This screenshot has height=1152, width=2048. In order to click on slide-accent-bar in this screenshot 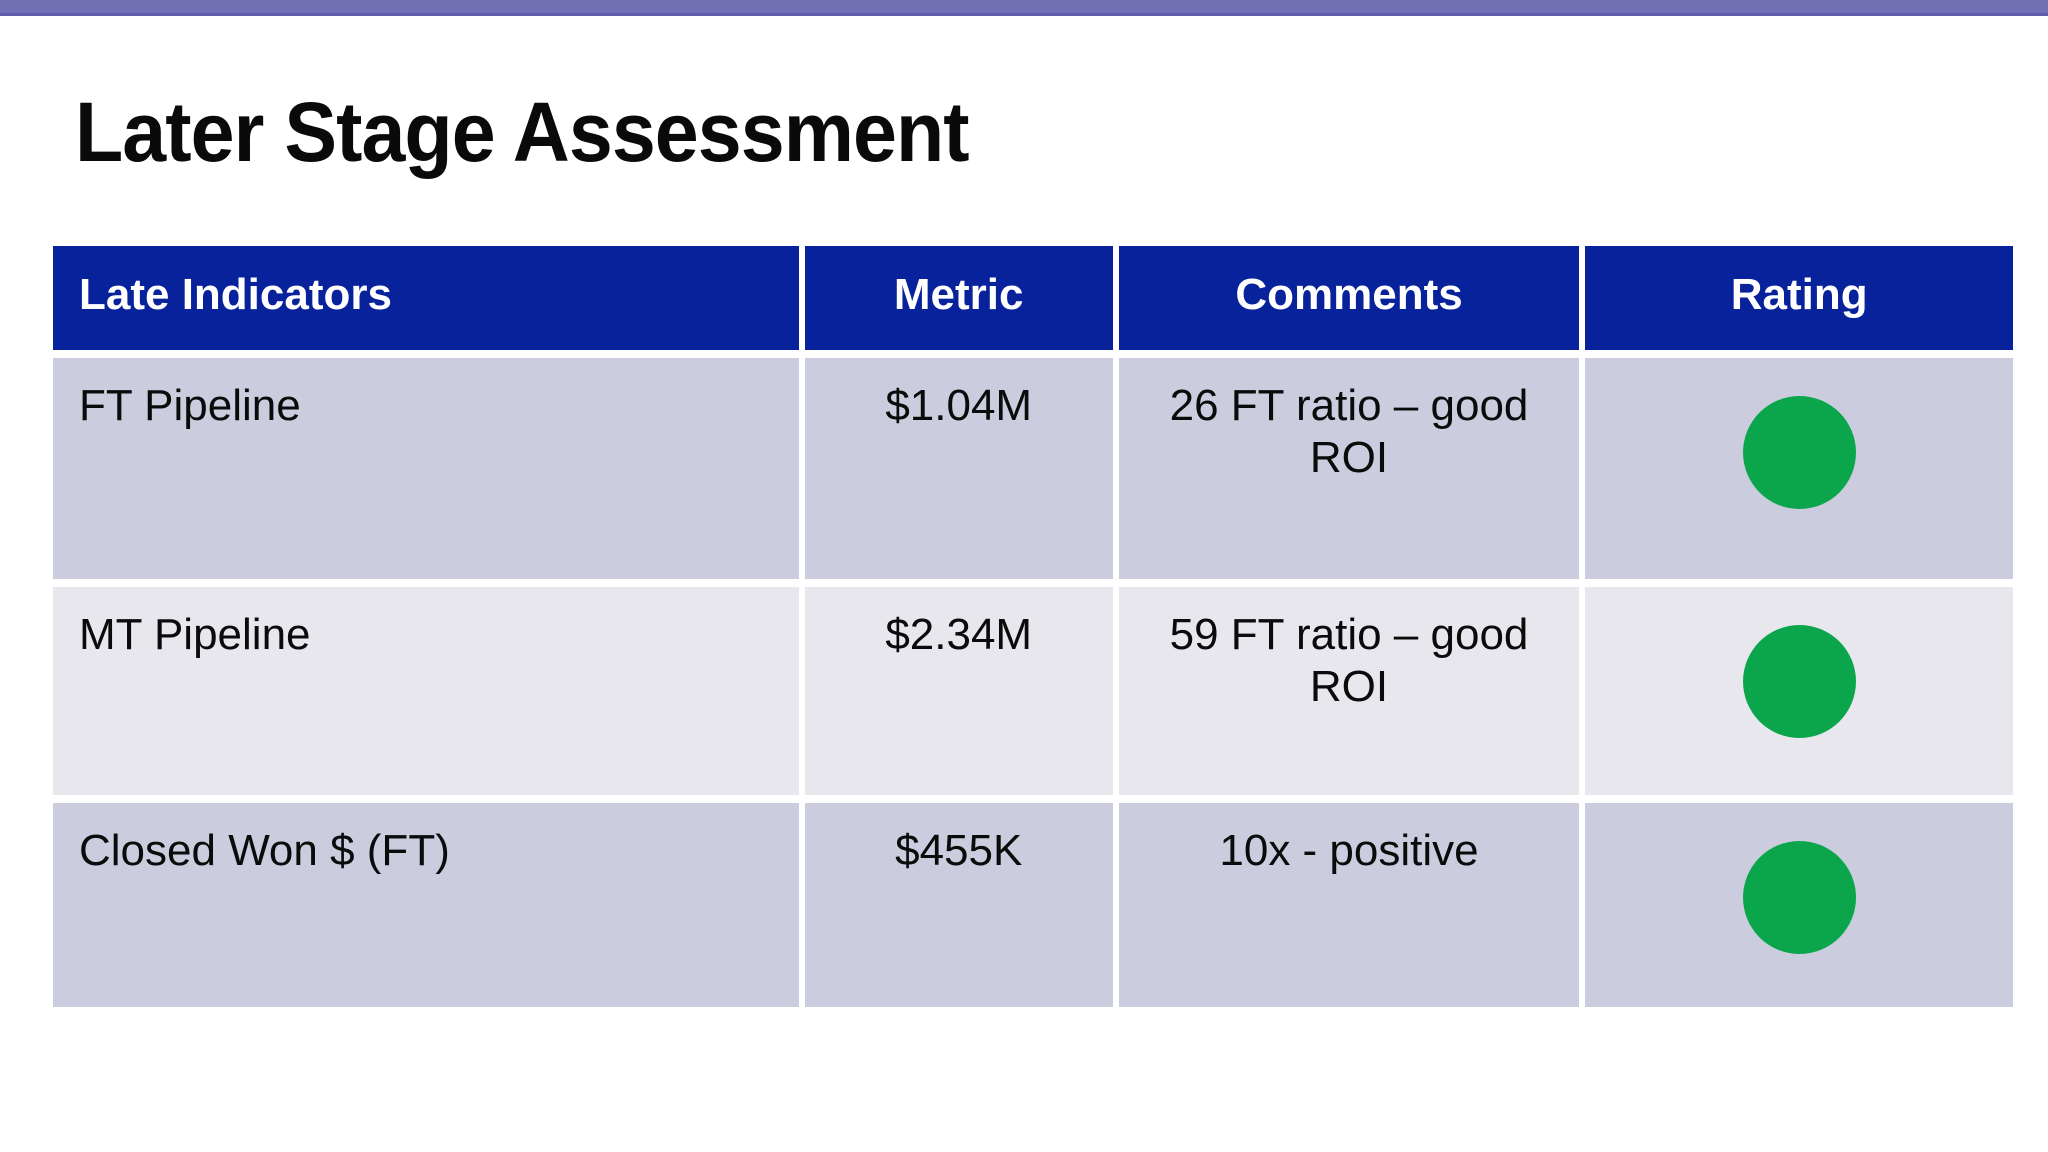, I will do `click(1024, 8)`.